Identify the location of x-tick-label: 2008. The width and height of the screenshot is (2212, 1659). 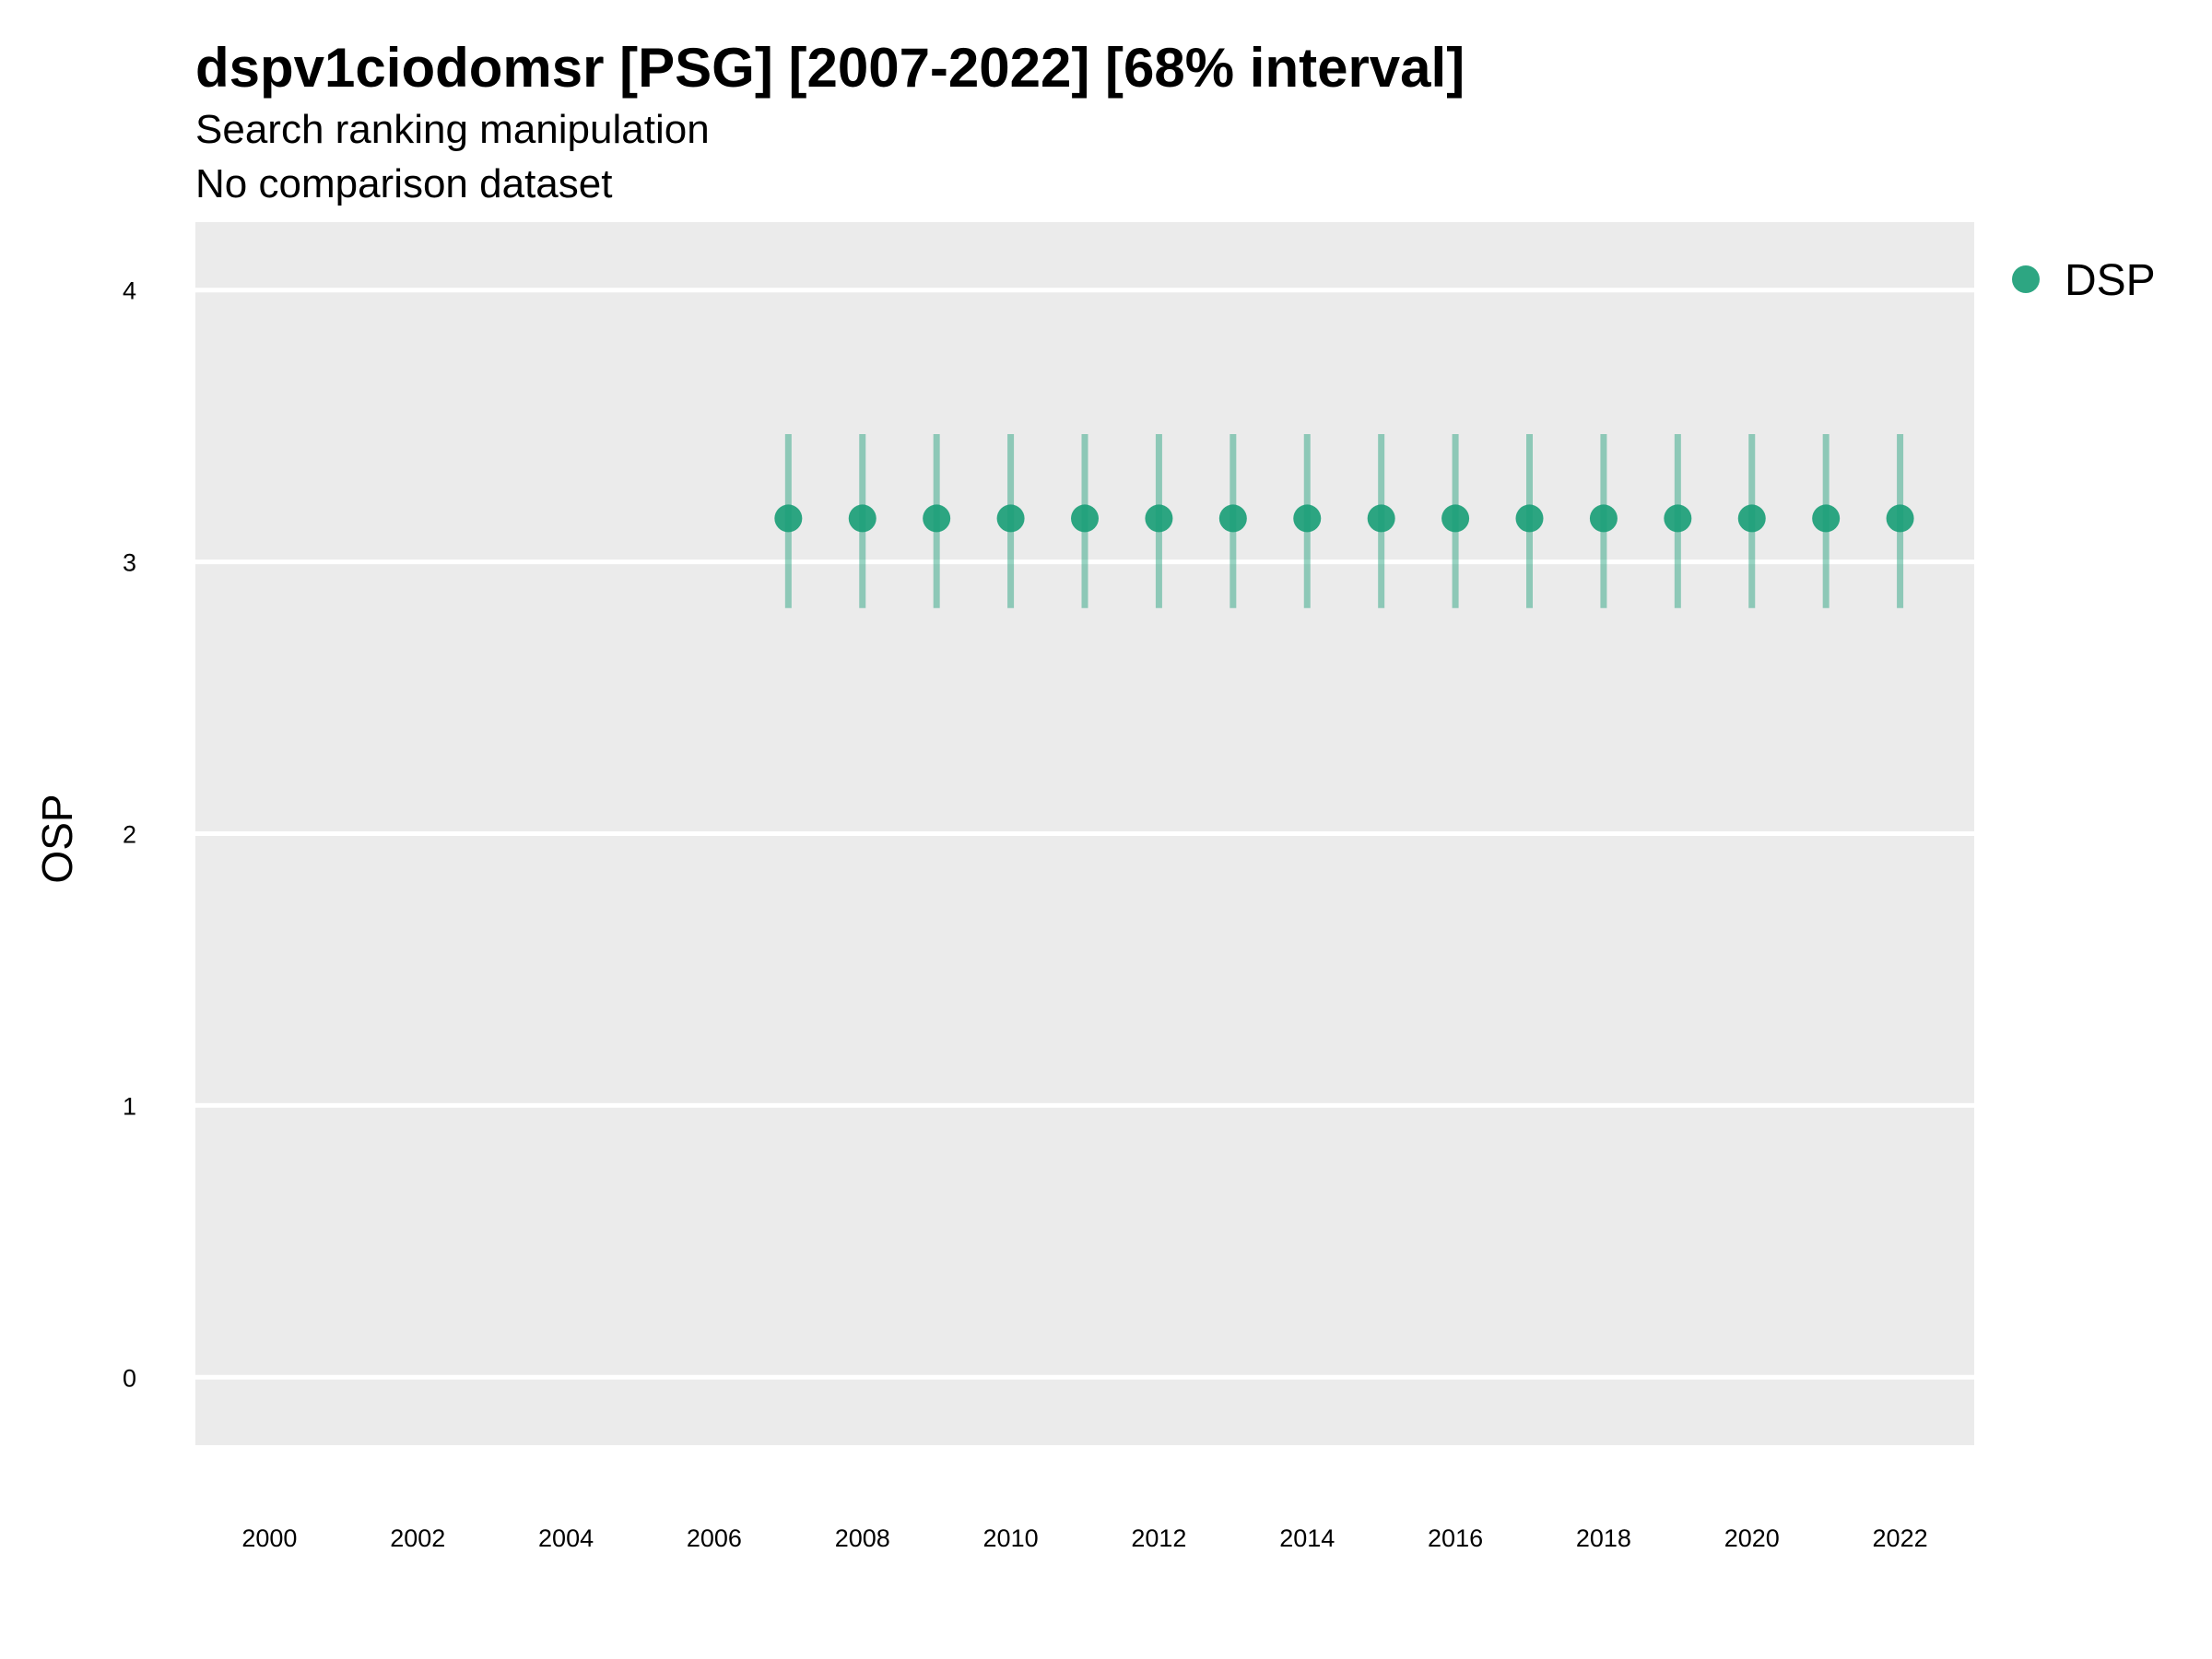
(862, 1538).